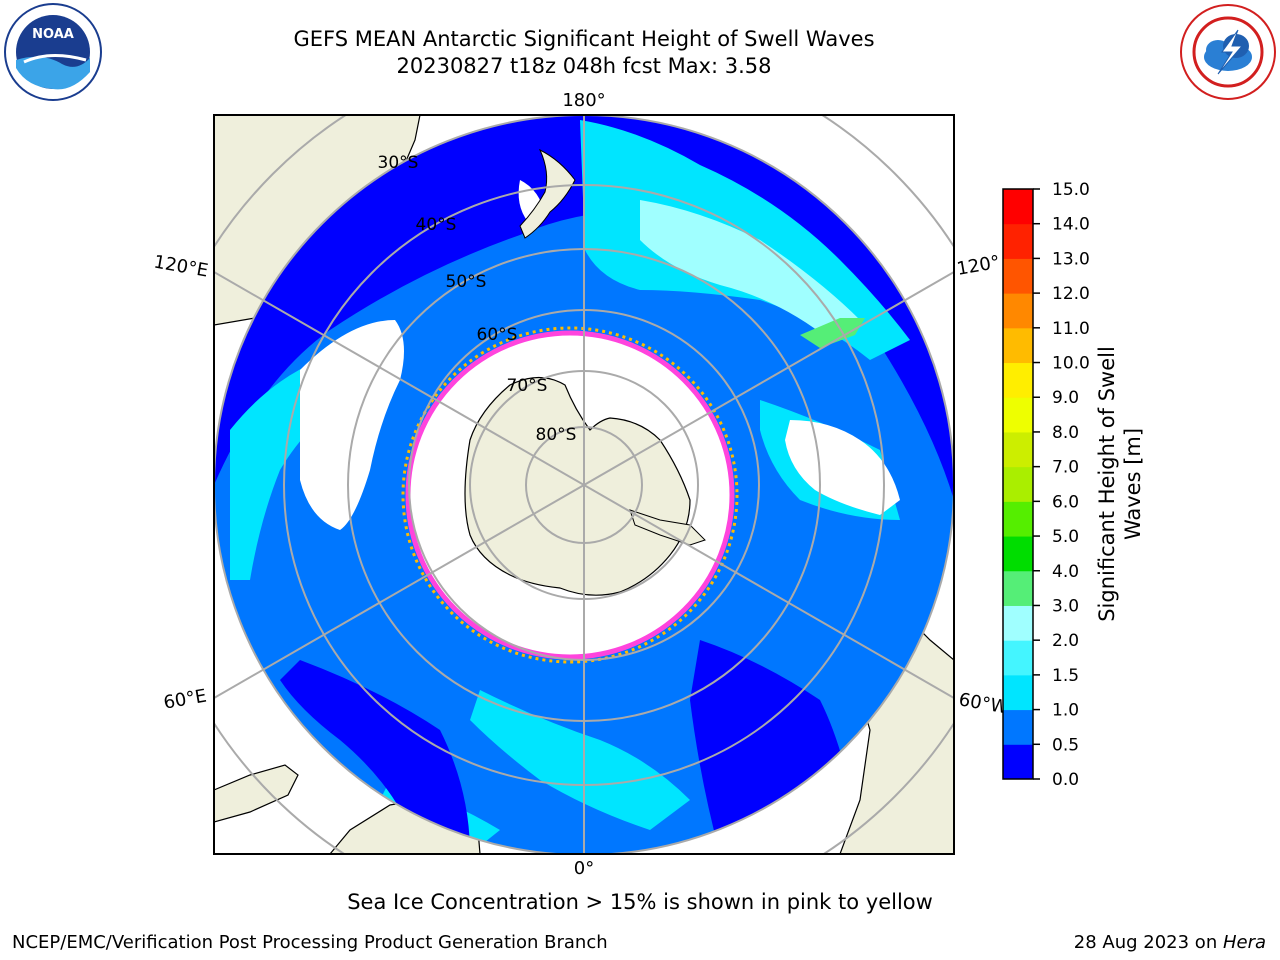  Describe the element at coordinates (1065, 711) in the screenshot. I see `colorbar-tick-label: 1.0` at that location.